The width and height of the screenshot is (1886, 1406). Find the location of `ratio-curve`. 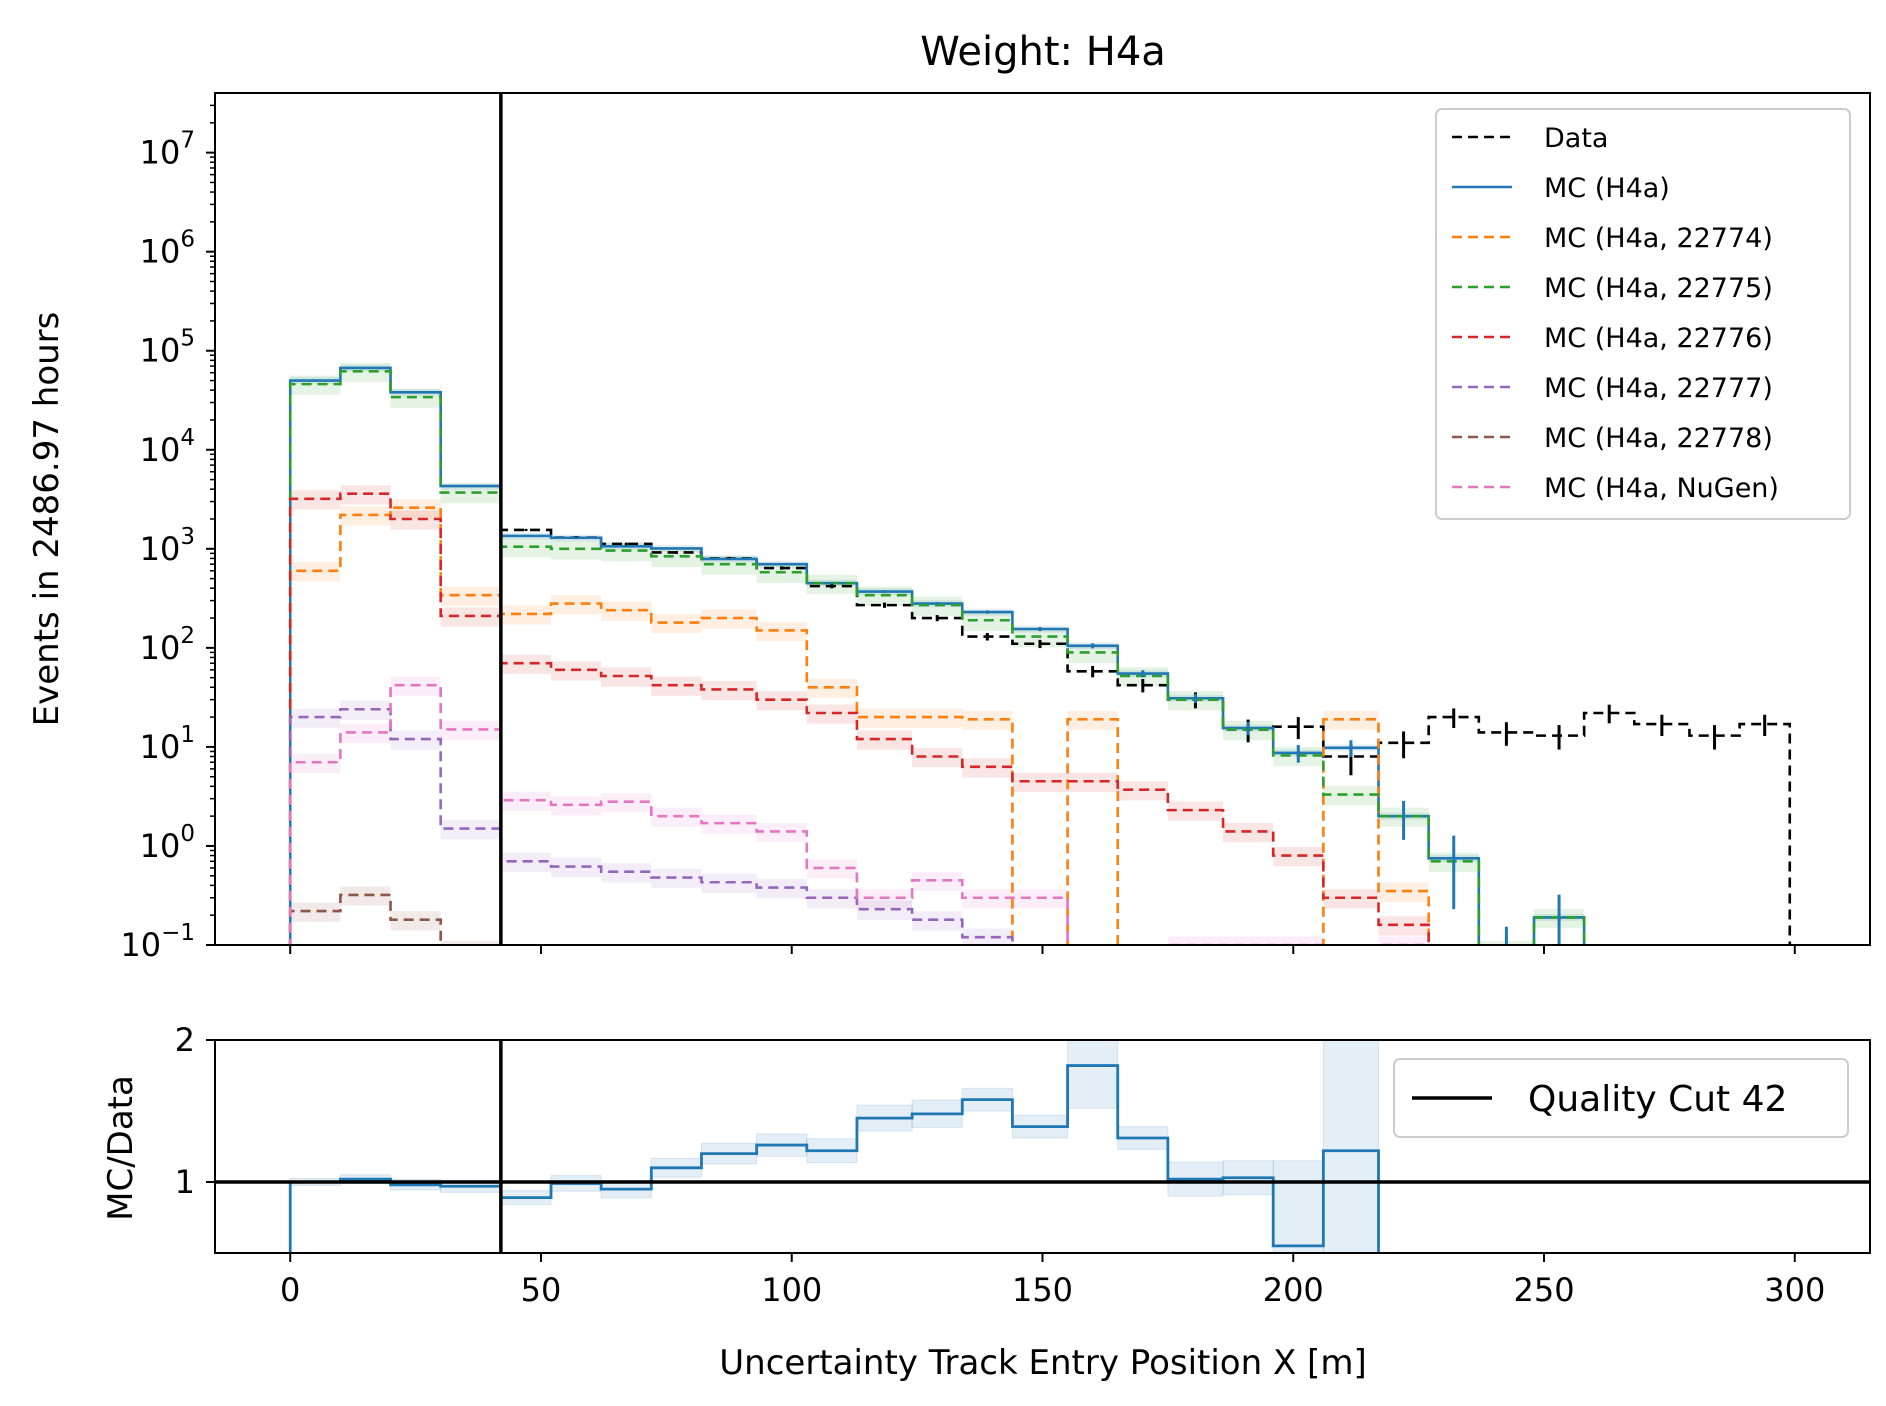

ratio-curve is located at coordinates (834, 1158).